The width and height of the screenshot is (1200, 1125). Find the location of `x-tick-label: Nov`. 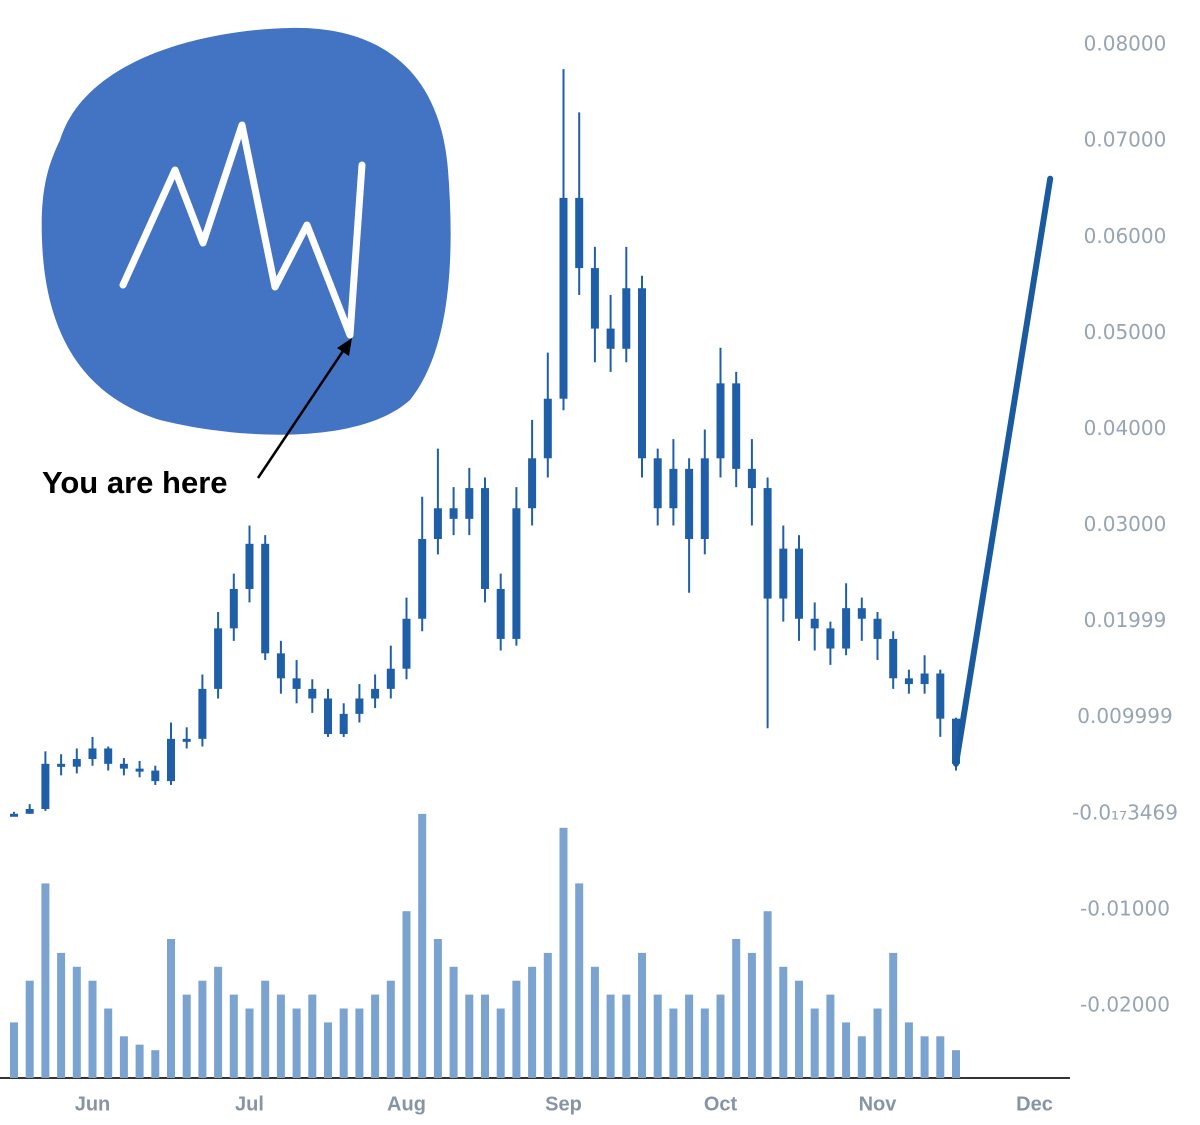

x-tick-label: Nov is located at coordinates (878, 1104).